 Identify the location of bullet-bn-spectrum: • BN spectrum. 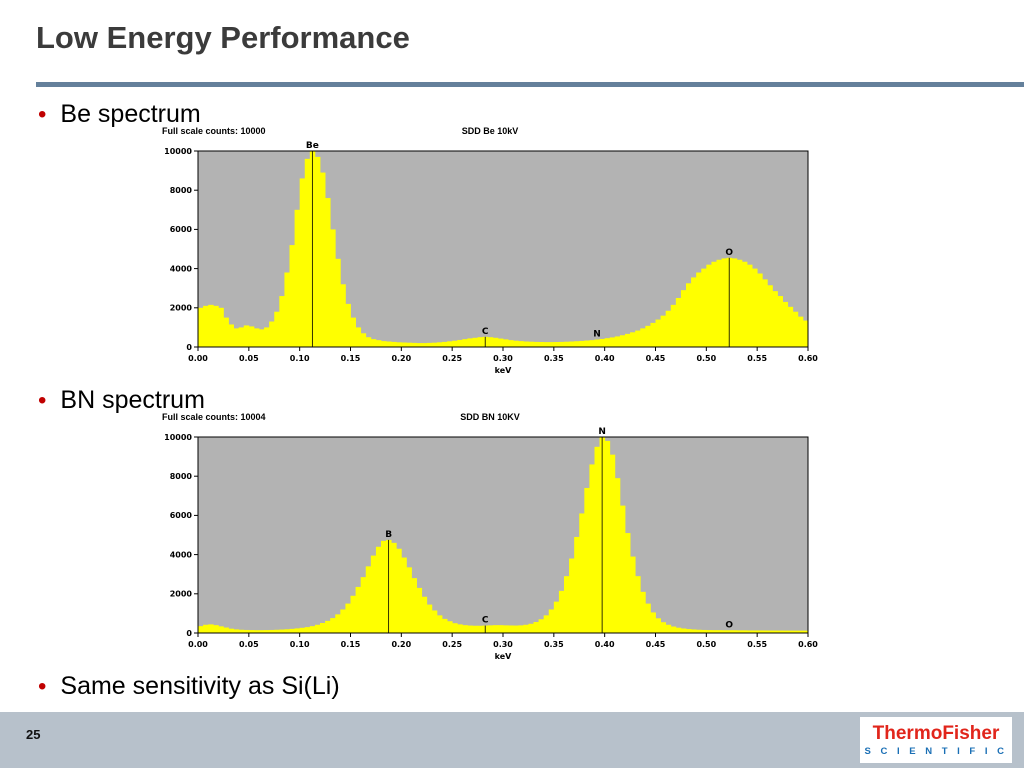
(121, 400).